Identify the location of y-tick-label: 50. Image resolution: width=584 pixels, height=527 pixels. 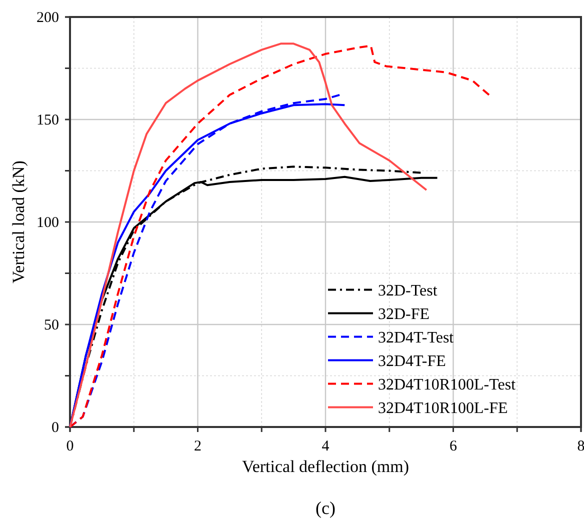
(51, 325).